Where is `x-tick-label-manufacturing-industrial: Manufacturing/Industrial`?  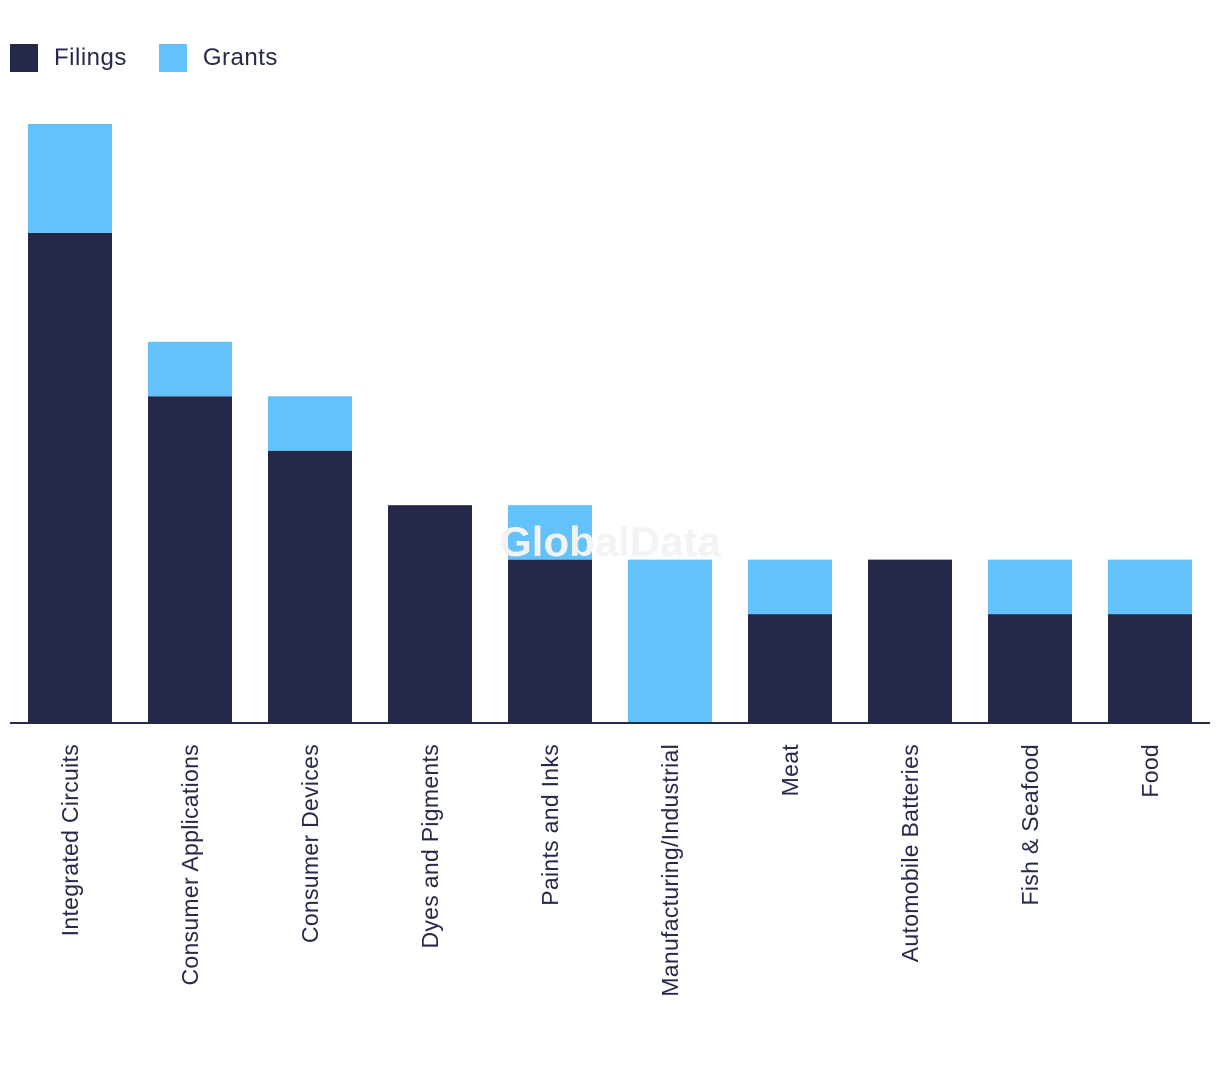 x-tick-label-manufacturing-industrial: Manufacturing/Industrial is located at coordinates (670, 870).